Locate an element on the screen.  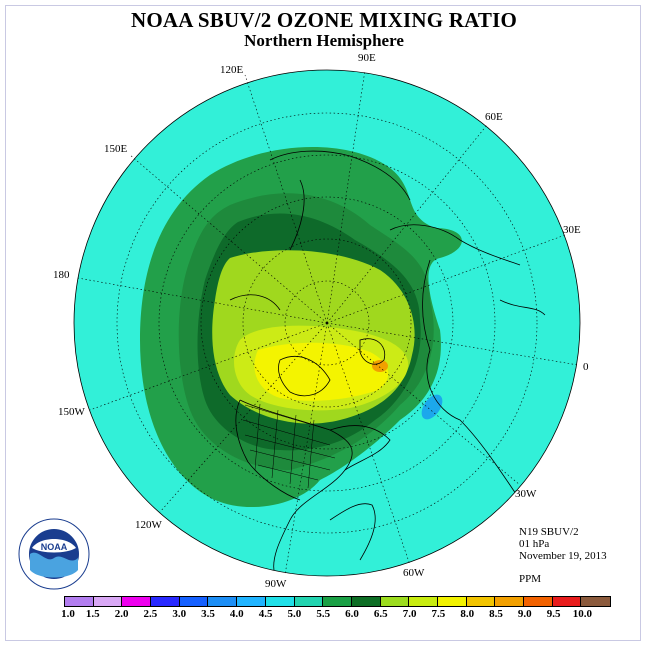
legend-tick-label: 1.5 is located at coordinates (92, 614).